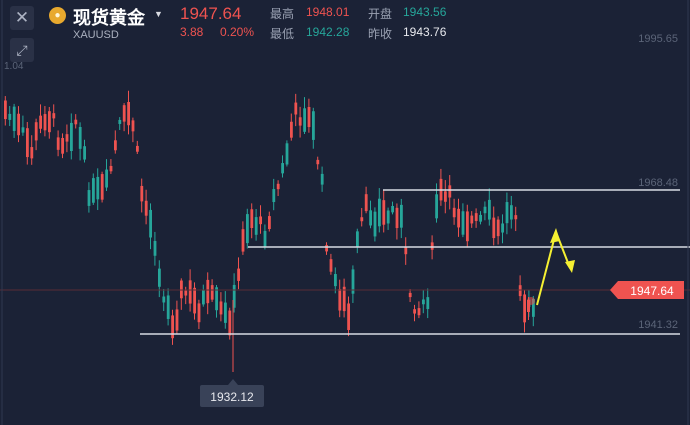  What do you see at coordinates (282, 34) in the screenshot?
I see `low-label: 最低` at bounding box center [282, 34].